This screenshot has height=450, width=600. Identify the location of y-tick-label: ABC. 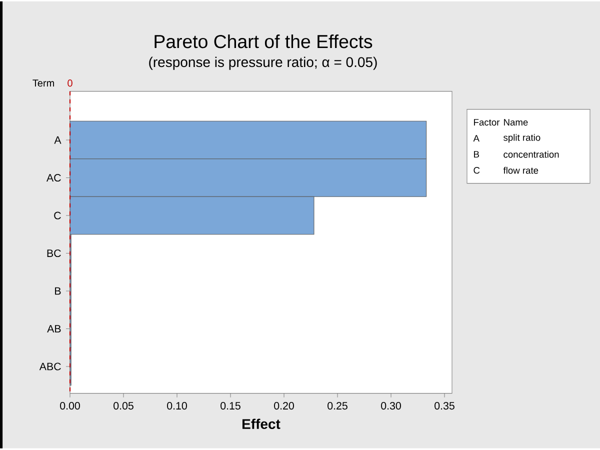
(50, 366).